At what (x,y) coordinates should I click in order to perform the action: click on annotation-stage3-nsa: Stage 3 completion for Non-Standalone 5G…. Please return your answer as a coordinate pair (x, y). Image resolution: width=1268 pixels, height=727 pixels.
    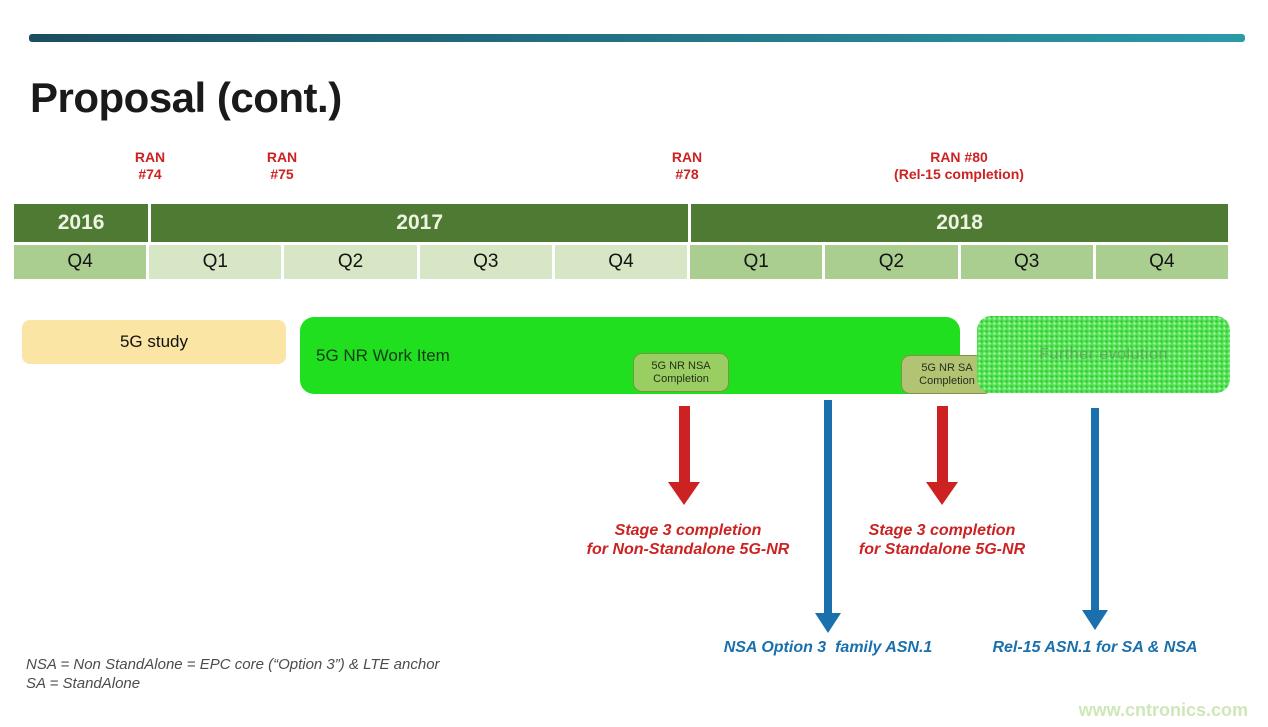
    Looking at the image, I should click on (688, 540).